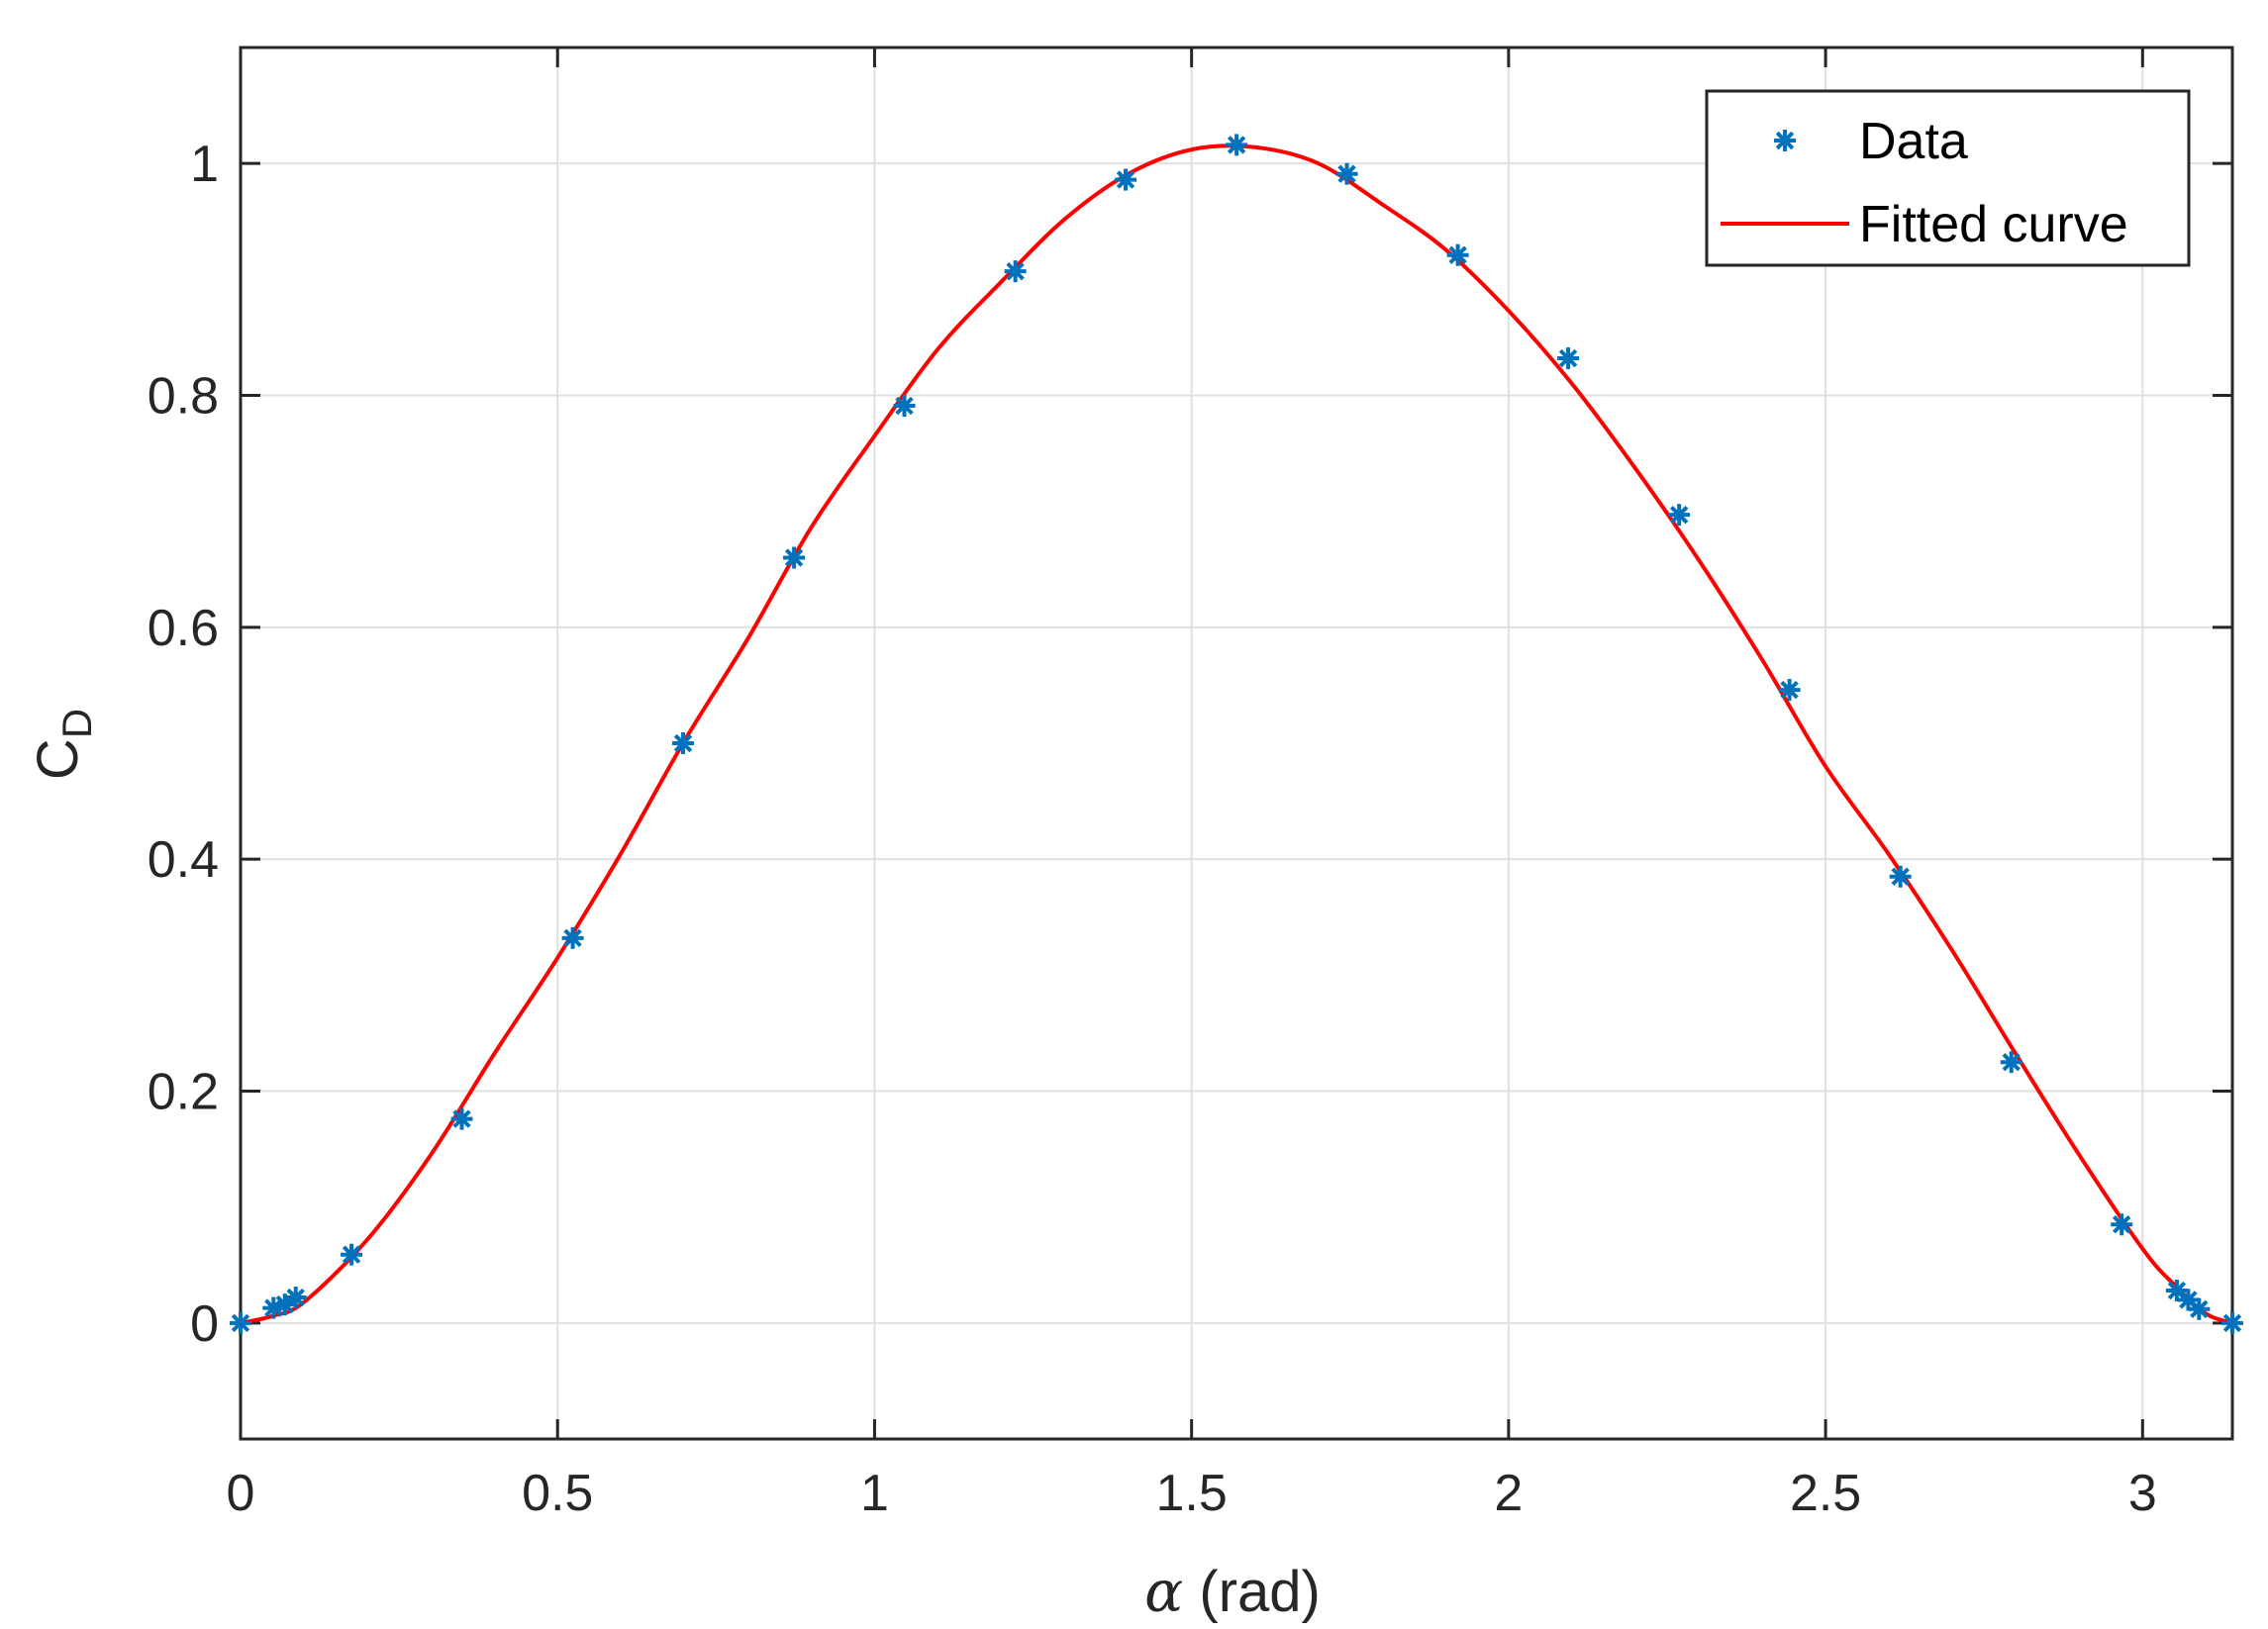 The image size is (2268, 1629). Describe the element at coordinates (76, 724) in the screenshot. I see `y-axis-subscript: D` at that location.